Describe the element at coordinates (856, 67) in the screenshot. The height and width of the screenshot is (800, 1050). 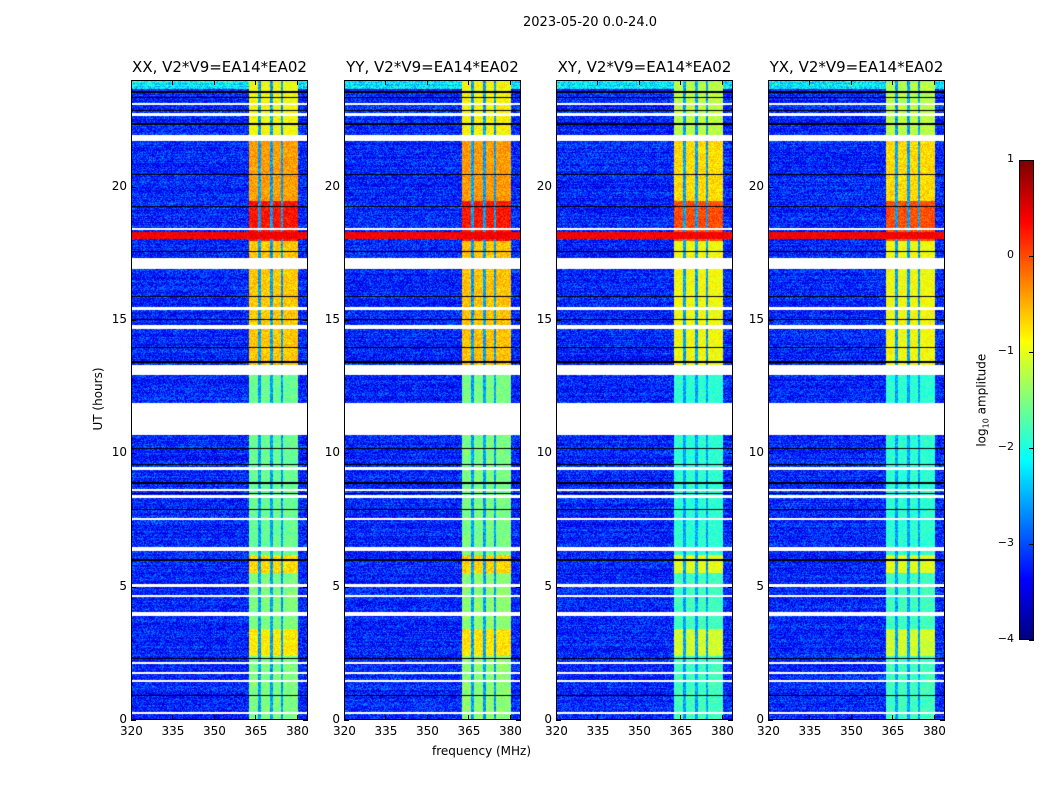
I see `panel-title: YX, V2*V9=EA14*EA02` at that location.